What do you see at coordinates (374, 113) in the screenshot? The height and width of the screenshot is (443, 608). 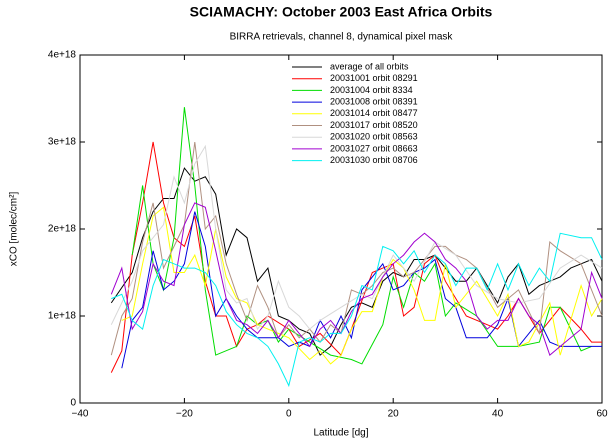 I see `legend-label: 20031014 orbit 08477` at bounding box center [374, 113].